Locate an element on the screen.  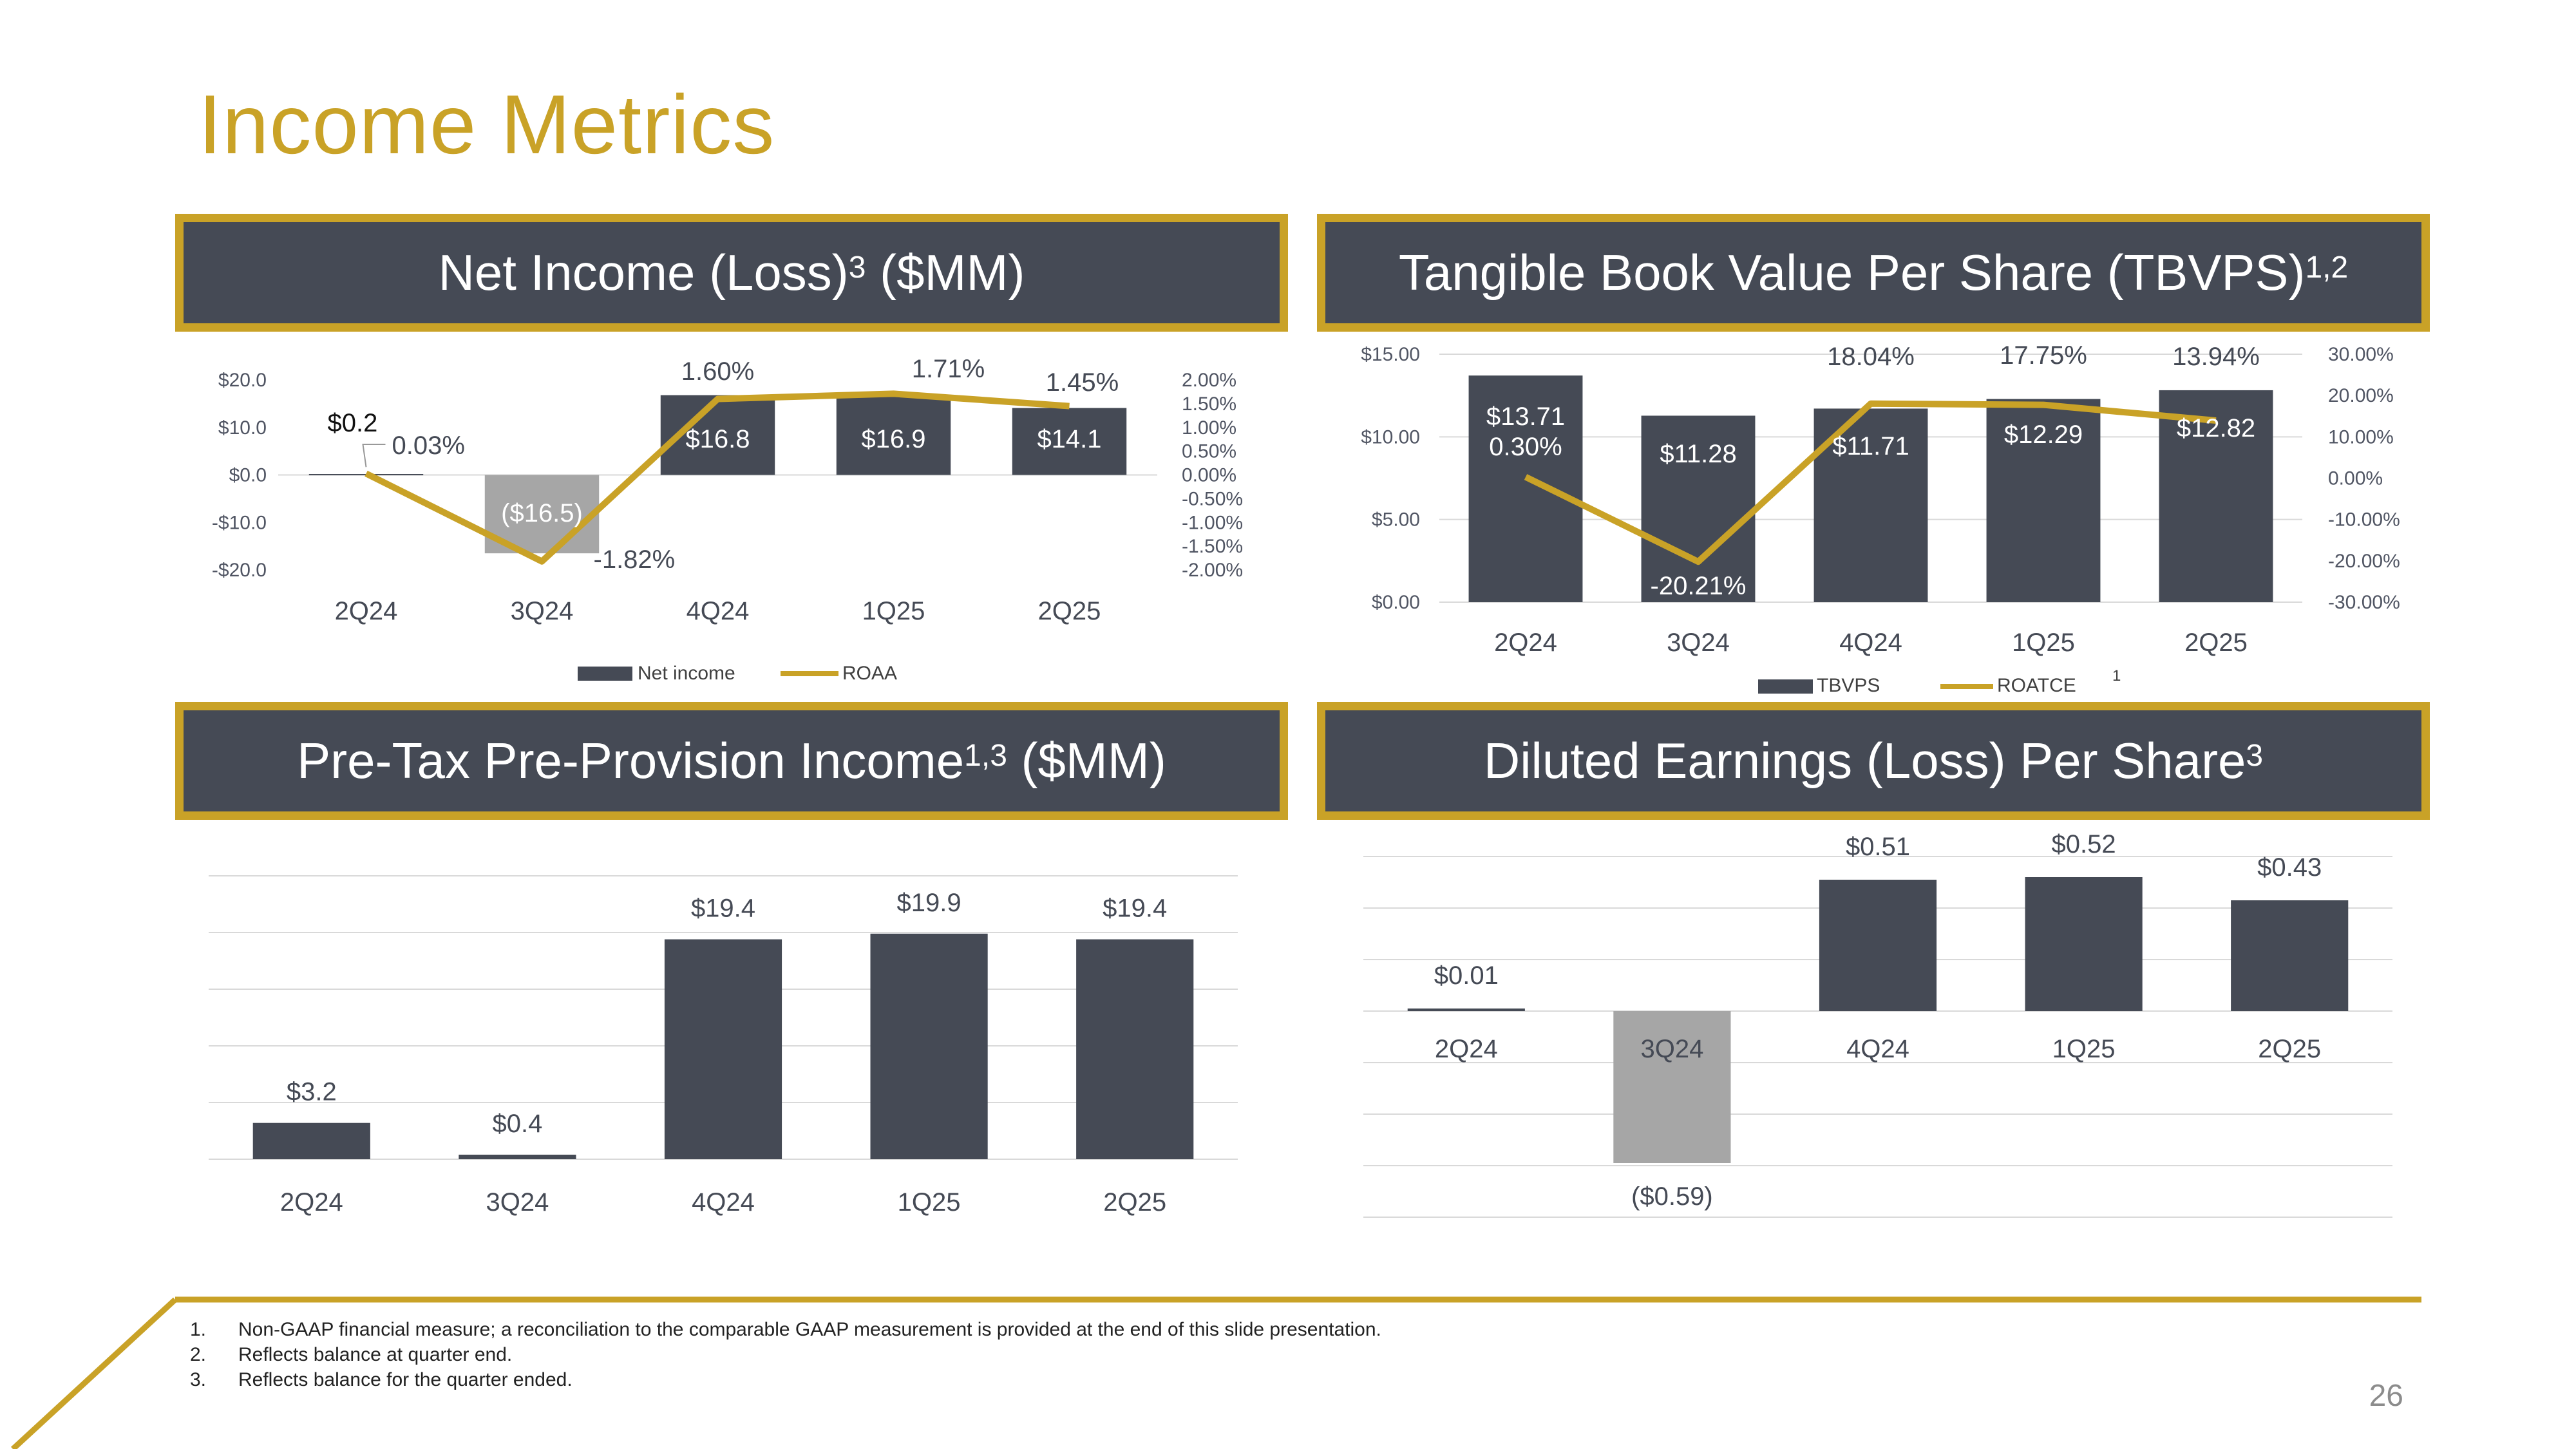
data-label-roatce: 0.30% is located at coordinates (1525, 447).